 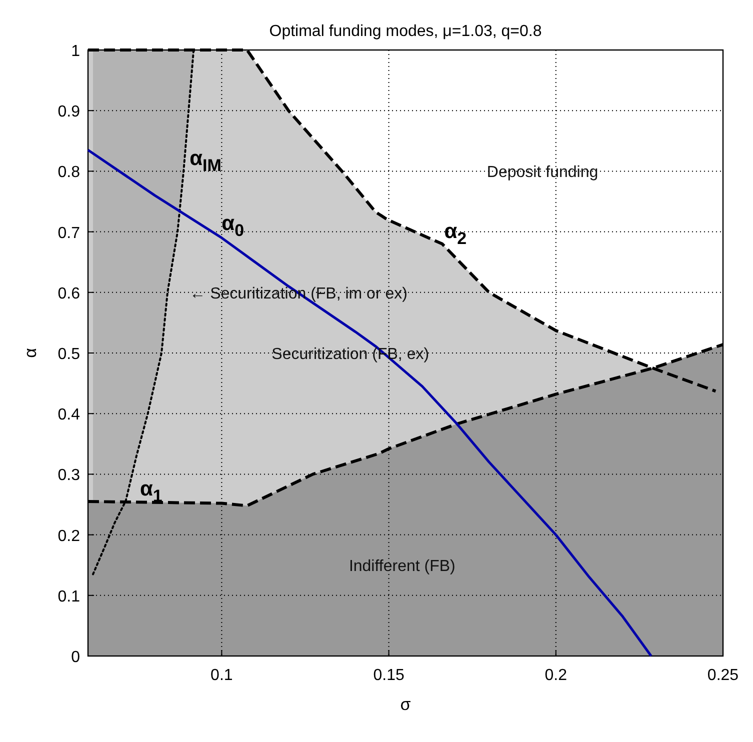 What do you see at coordinates (69, 293) in the screenshot?
I see `y-tick-label: 0.6` at bounding box center [69, 293].